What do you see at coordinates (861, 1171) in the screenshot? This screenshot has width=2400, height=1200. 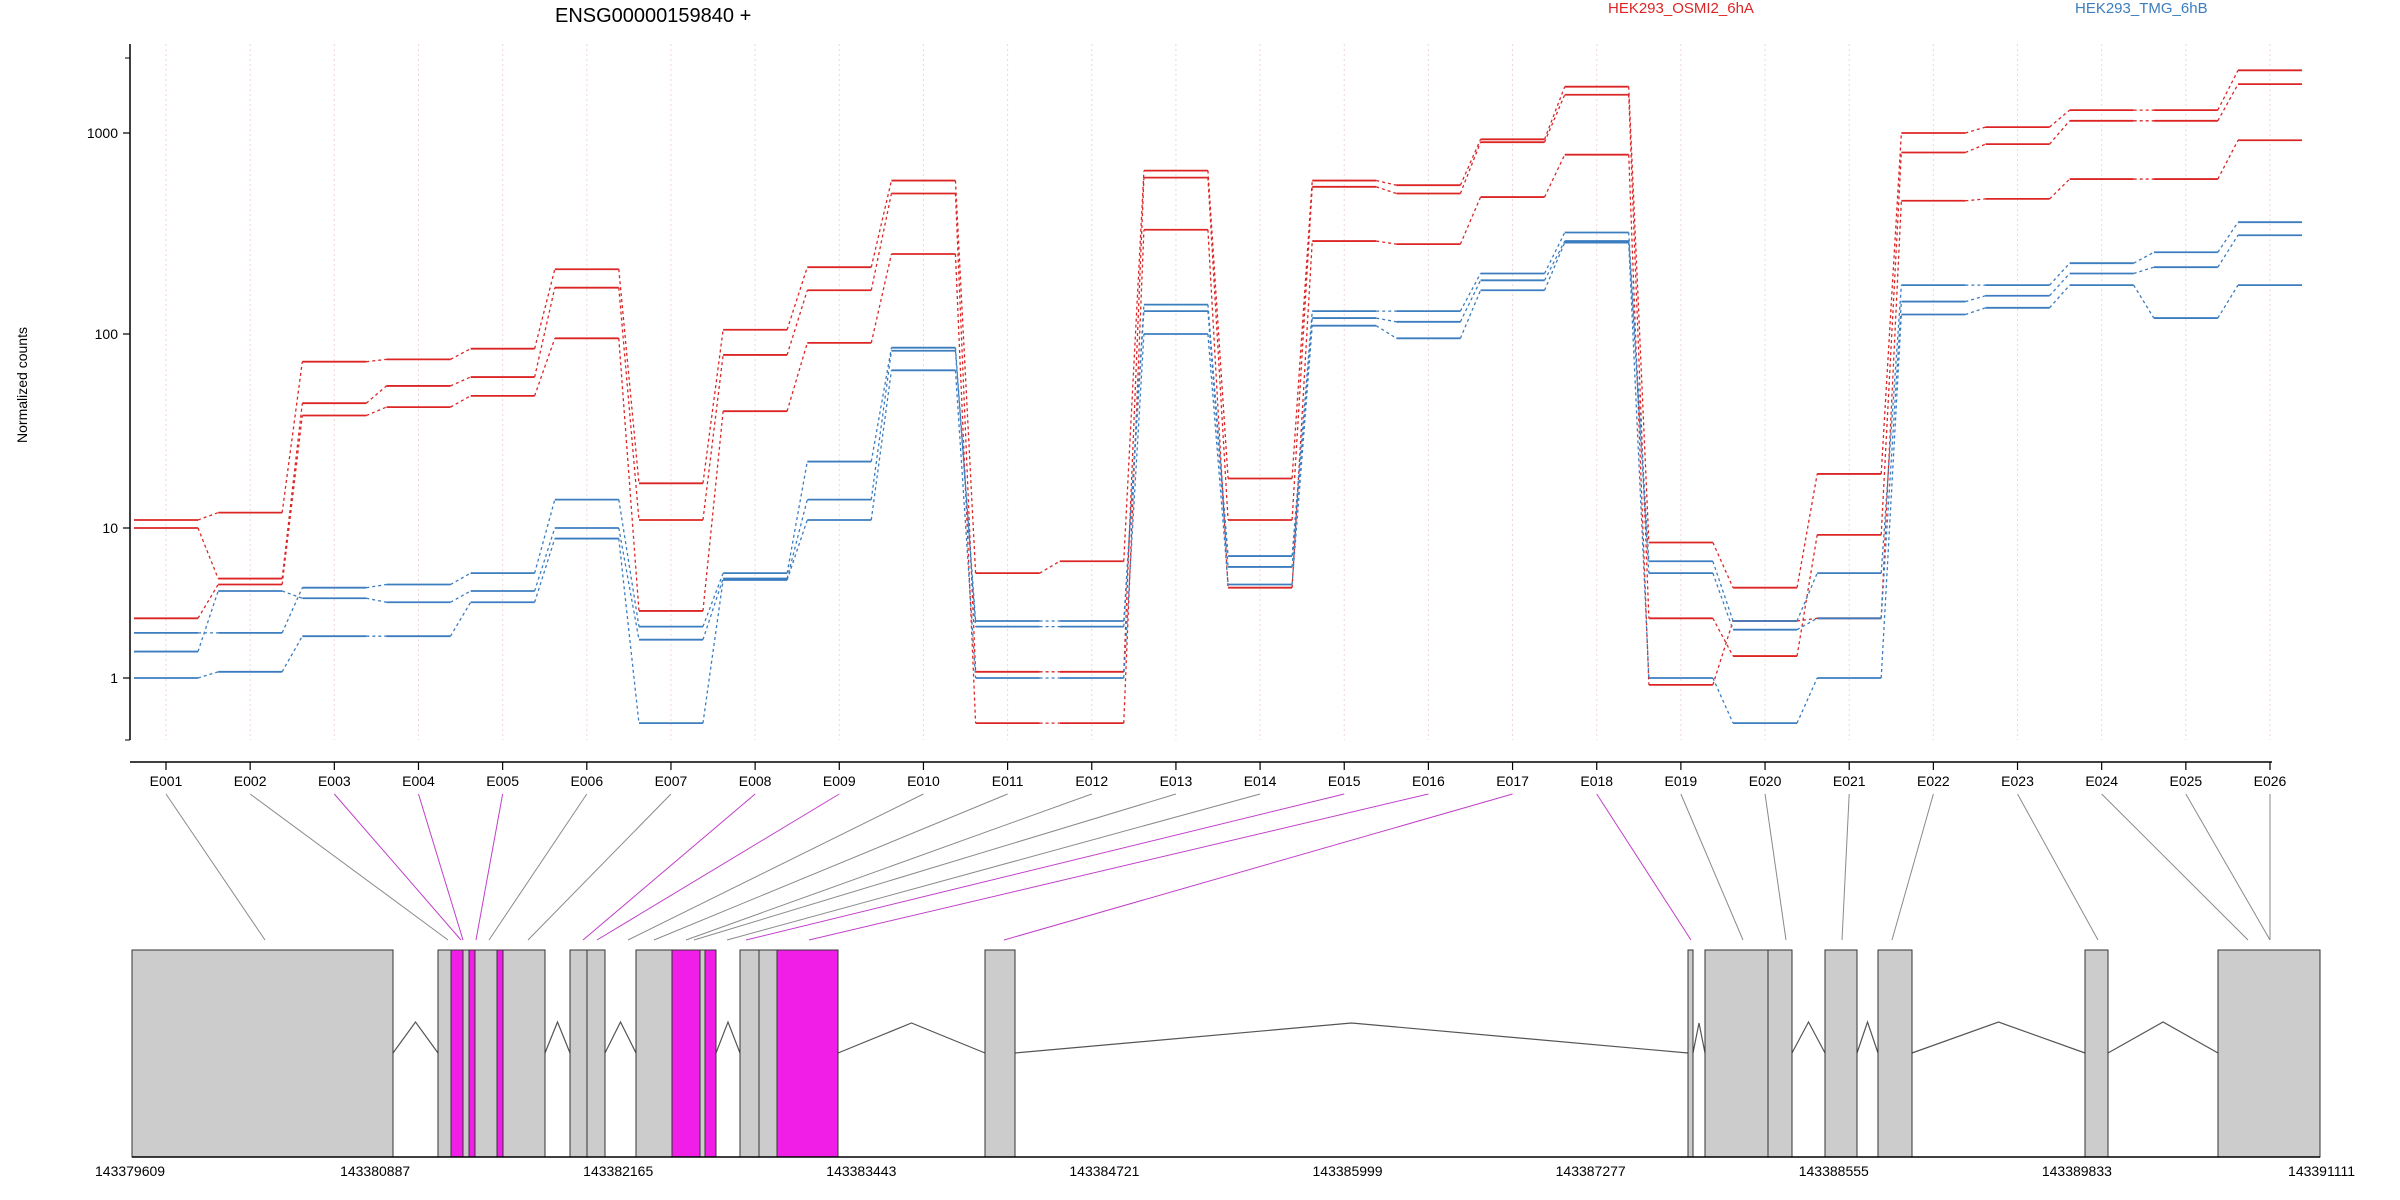 I see `coord-tick-label: 143383443` at bounding box center [861, 1171].